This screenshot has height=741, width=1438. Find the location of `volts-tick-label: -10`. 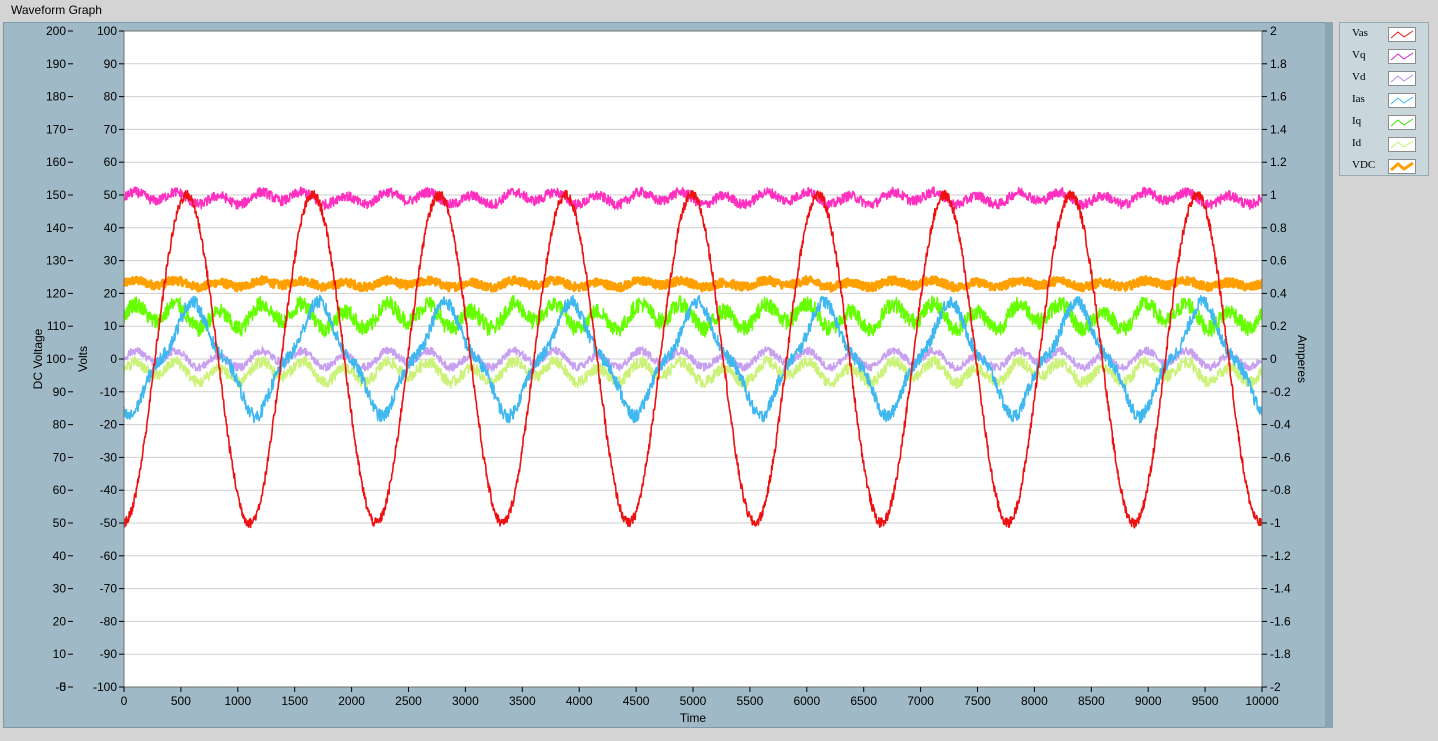

volts-tick-label: -10 is located at coordinates (109, 392).